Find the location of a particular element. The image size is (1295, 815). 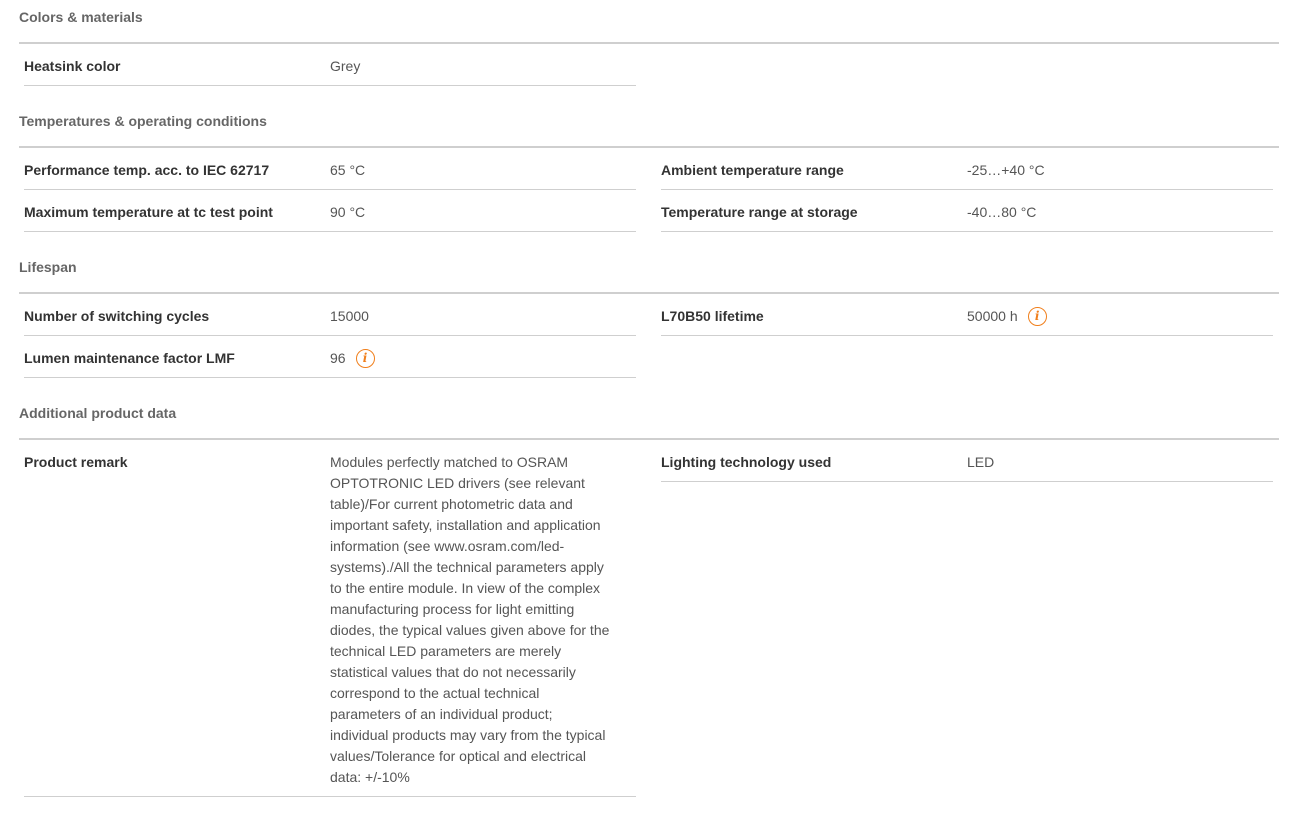

spec-value: 15000 is located at coordinates (349, 316).